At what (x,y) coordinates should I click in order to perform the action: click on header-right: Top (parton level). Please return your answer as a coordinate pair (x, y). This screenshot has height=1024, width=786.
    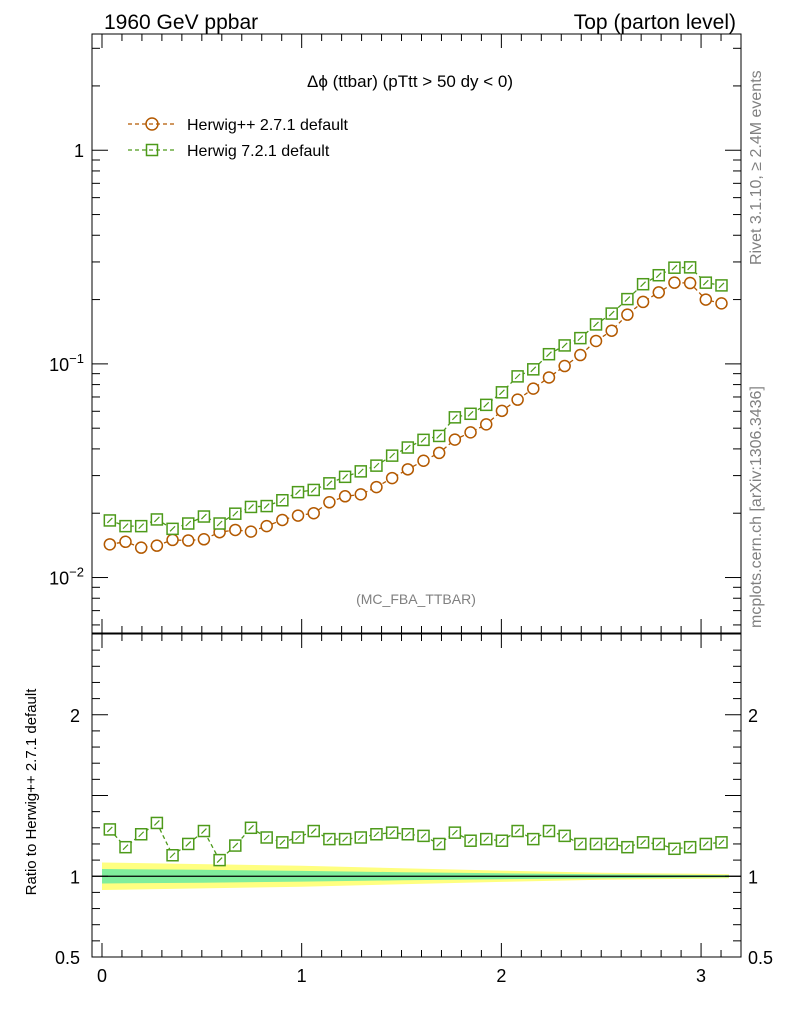
    Looking at the image, I should click on (655, 22).